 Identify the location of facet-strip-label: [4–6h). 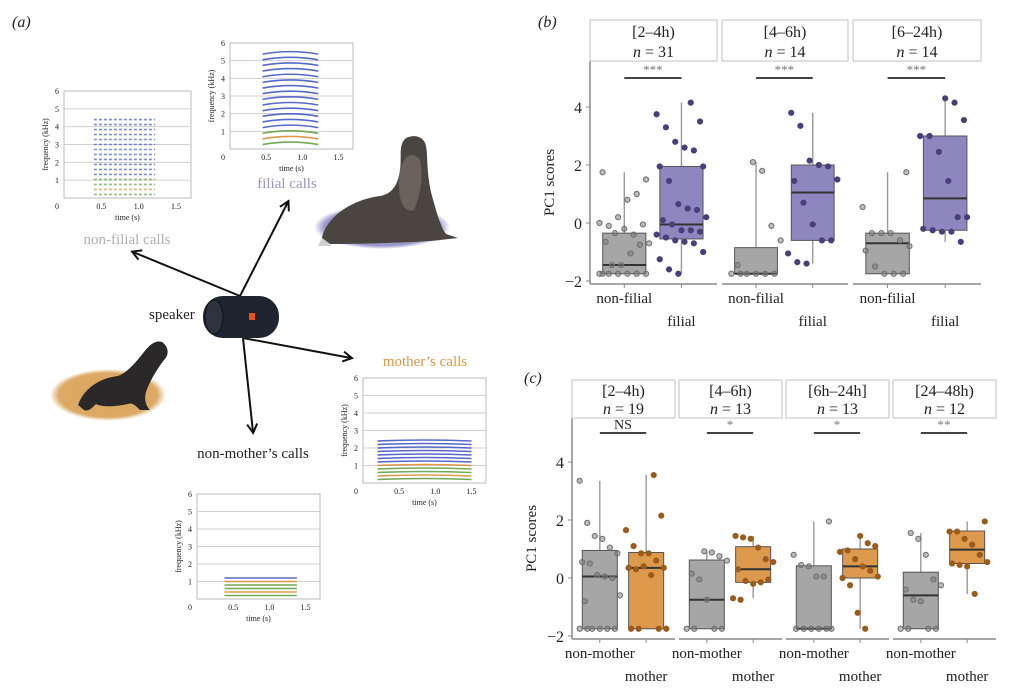
(785, 32).